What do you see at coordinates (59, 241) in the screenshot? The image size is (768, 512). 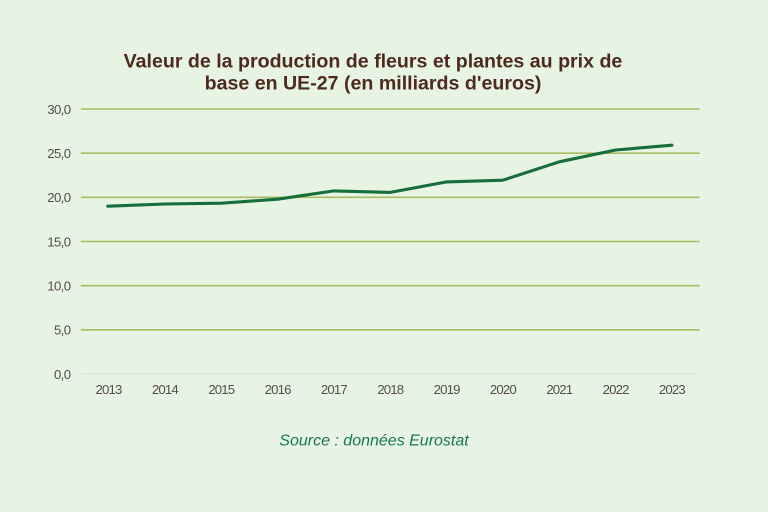 I see `svg-text: 15,0` at bounding box center [59, 241].